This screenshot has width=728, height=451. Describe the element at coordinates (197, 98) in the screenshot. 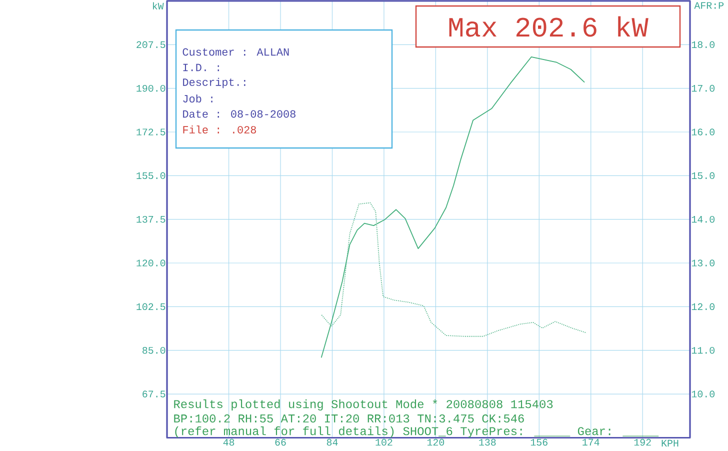

I see `annotation: Job :` at that location.